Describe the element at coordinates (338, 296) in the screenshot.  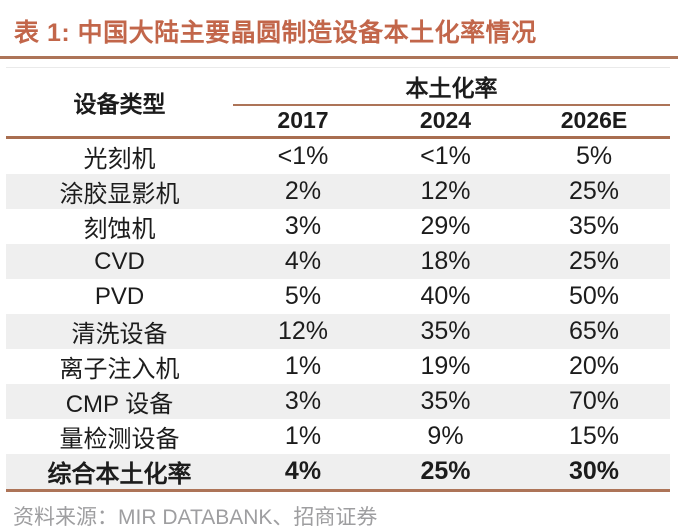
I see `table-row-pvd: PVD 5% 40% 50%` at that location.